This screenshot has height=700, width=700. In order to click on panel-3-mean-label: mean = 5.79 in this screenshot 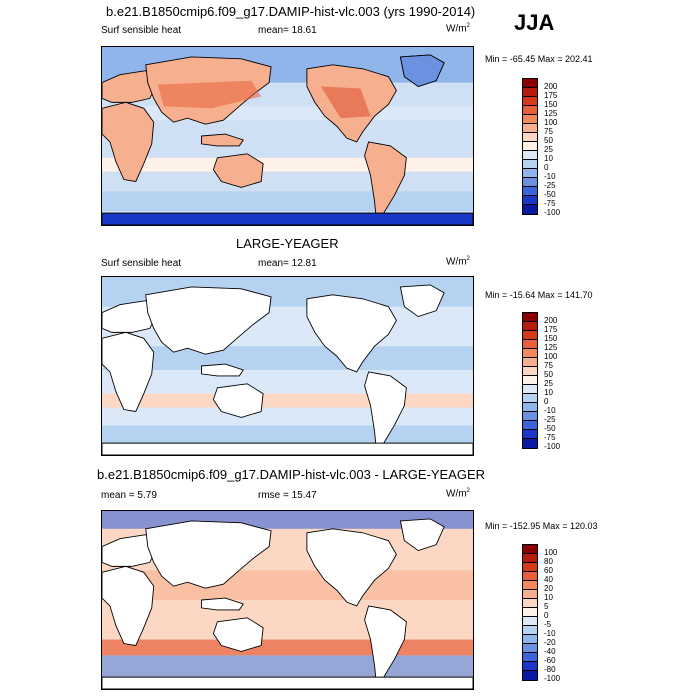, I will do `click(129, 495)`.